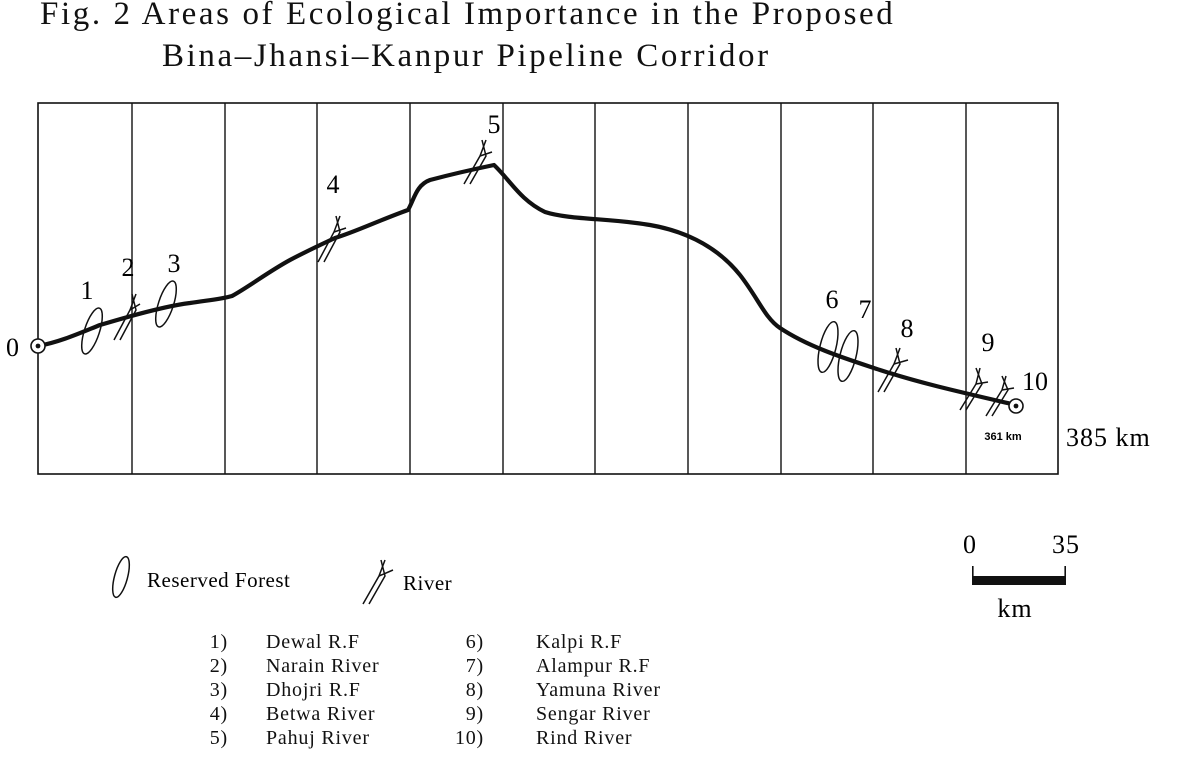 The width and height of the screenshot is (1200, 757). Describe the element at coordinates (865, 309) in the screenshot. I see `marker-label-7: 7` at that location.